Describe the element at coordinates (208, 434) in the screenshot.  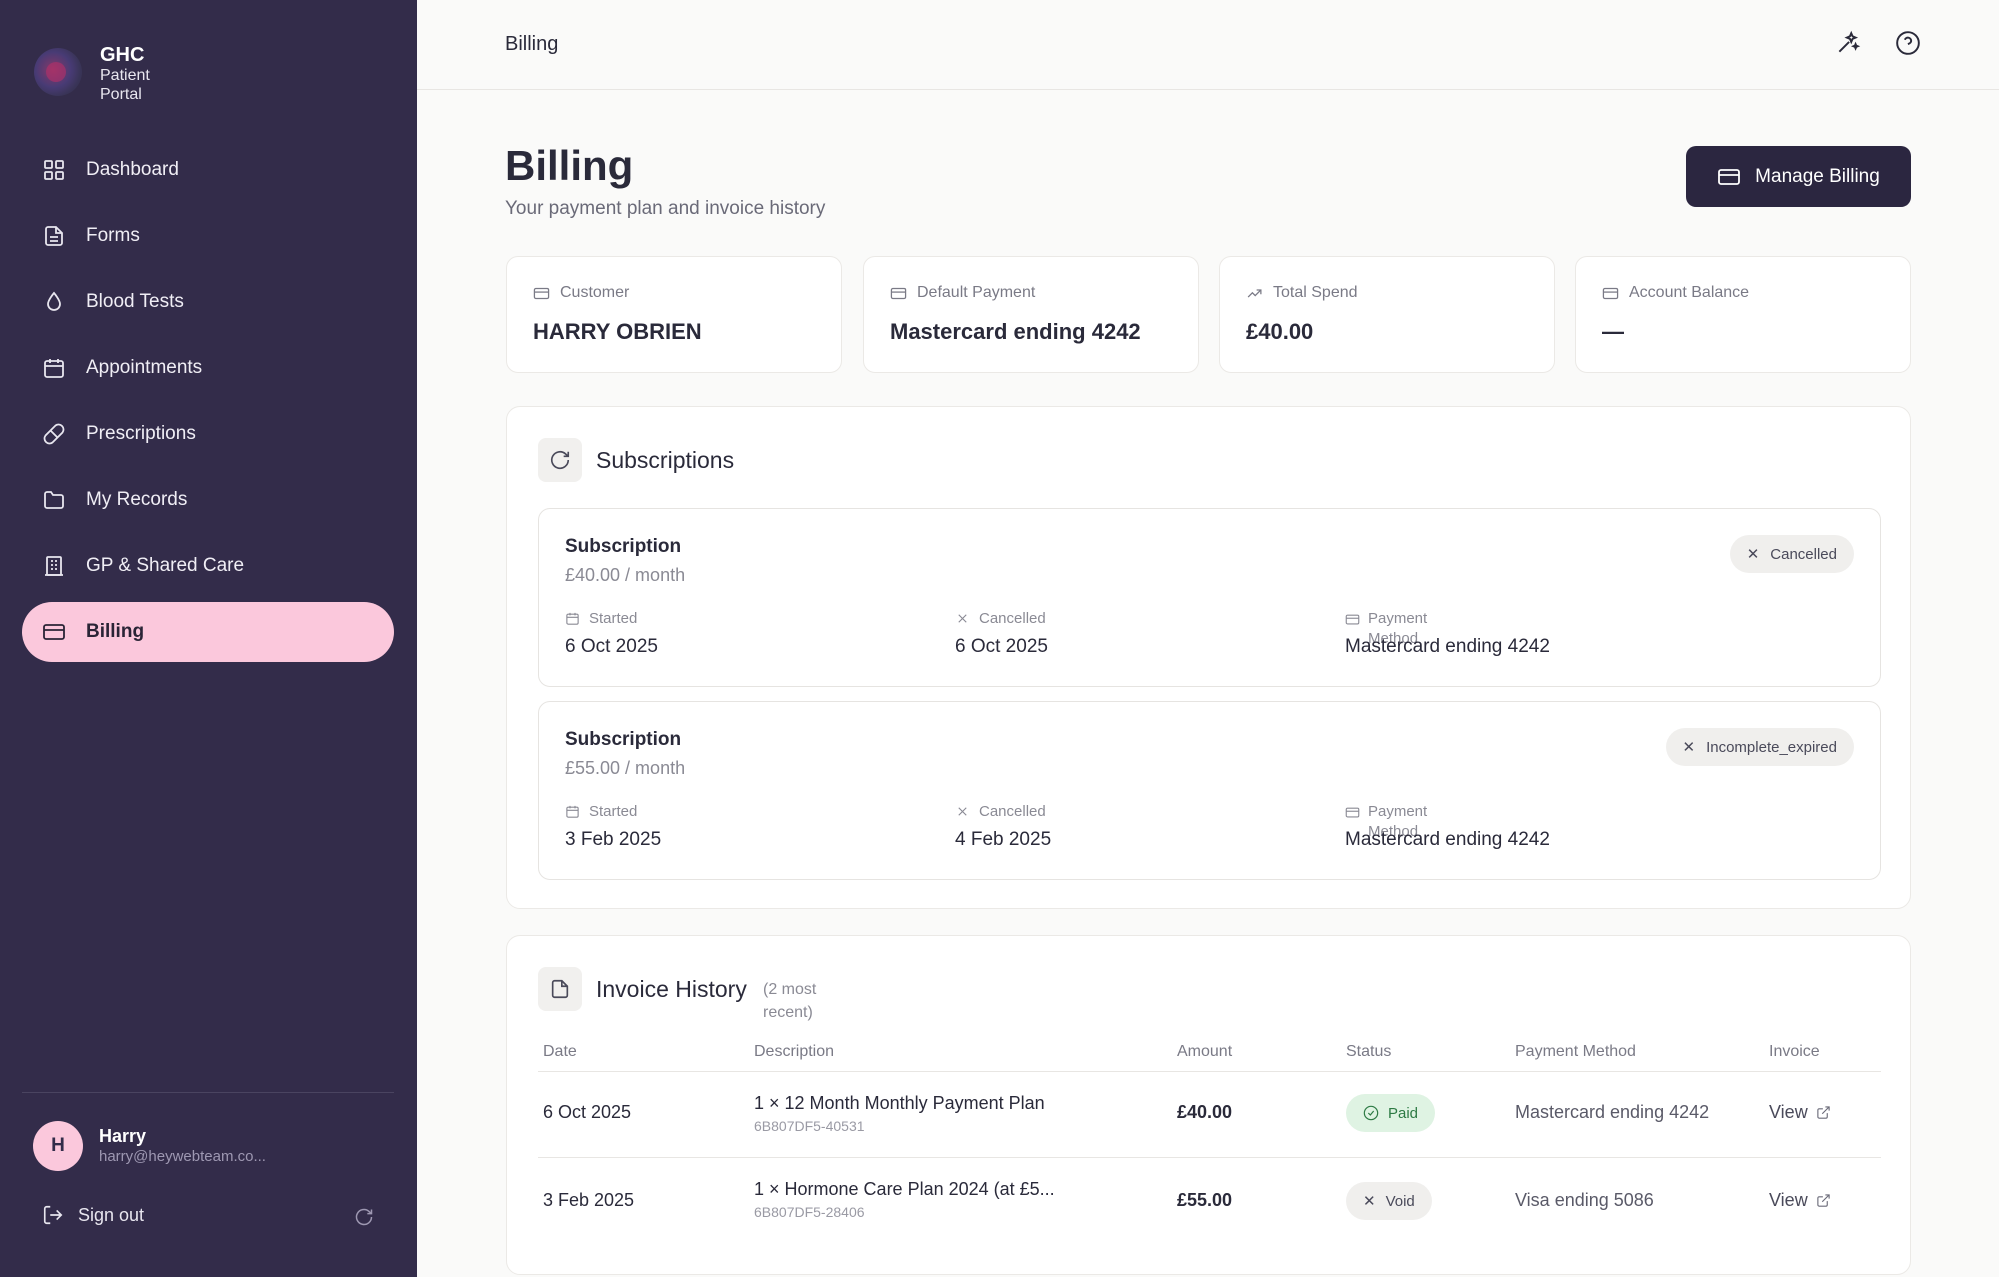
I see `sidebar-item-prescriptions: Prescriptions` at that location.